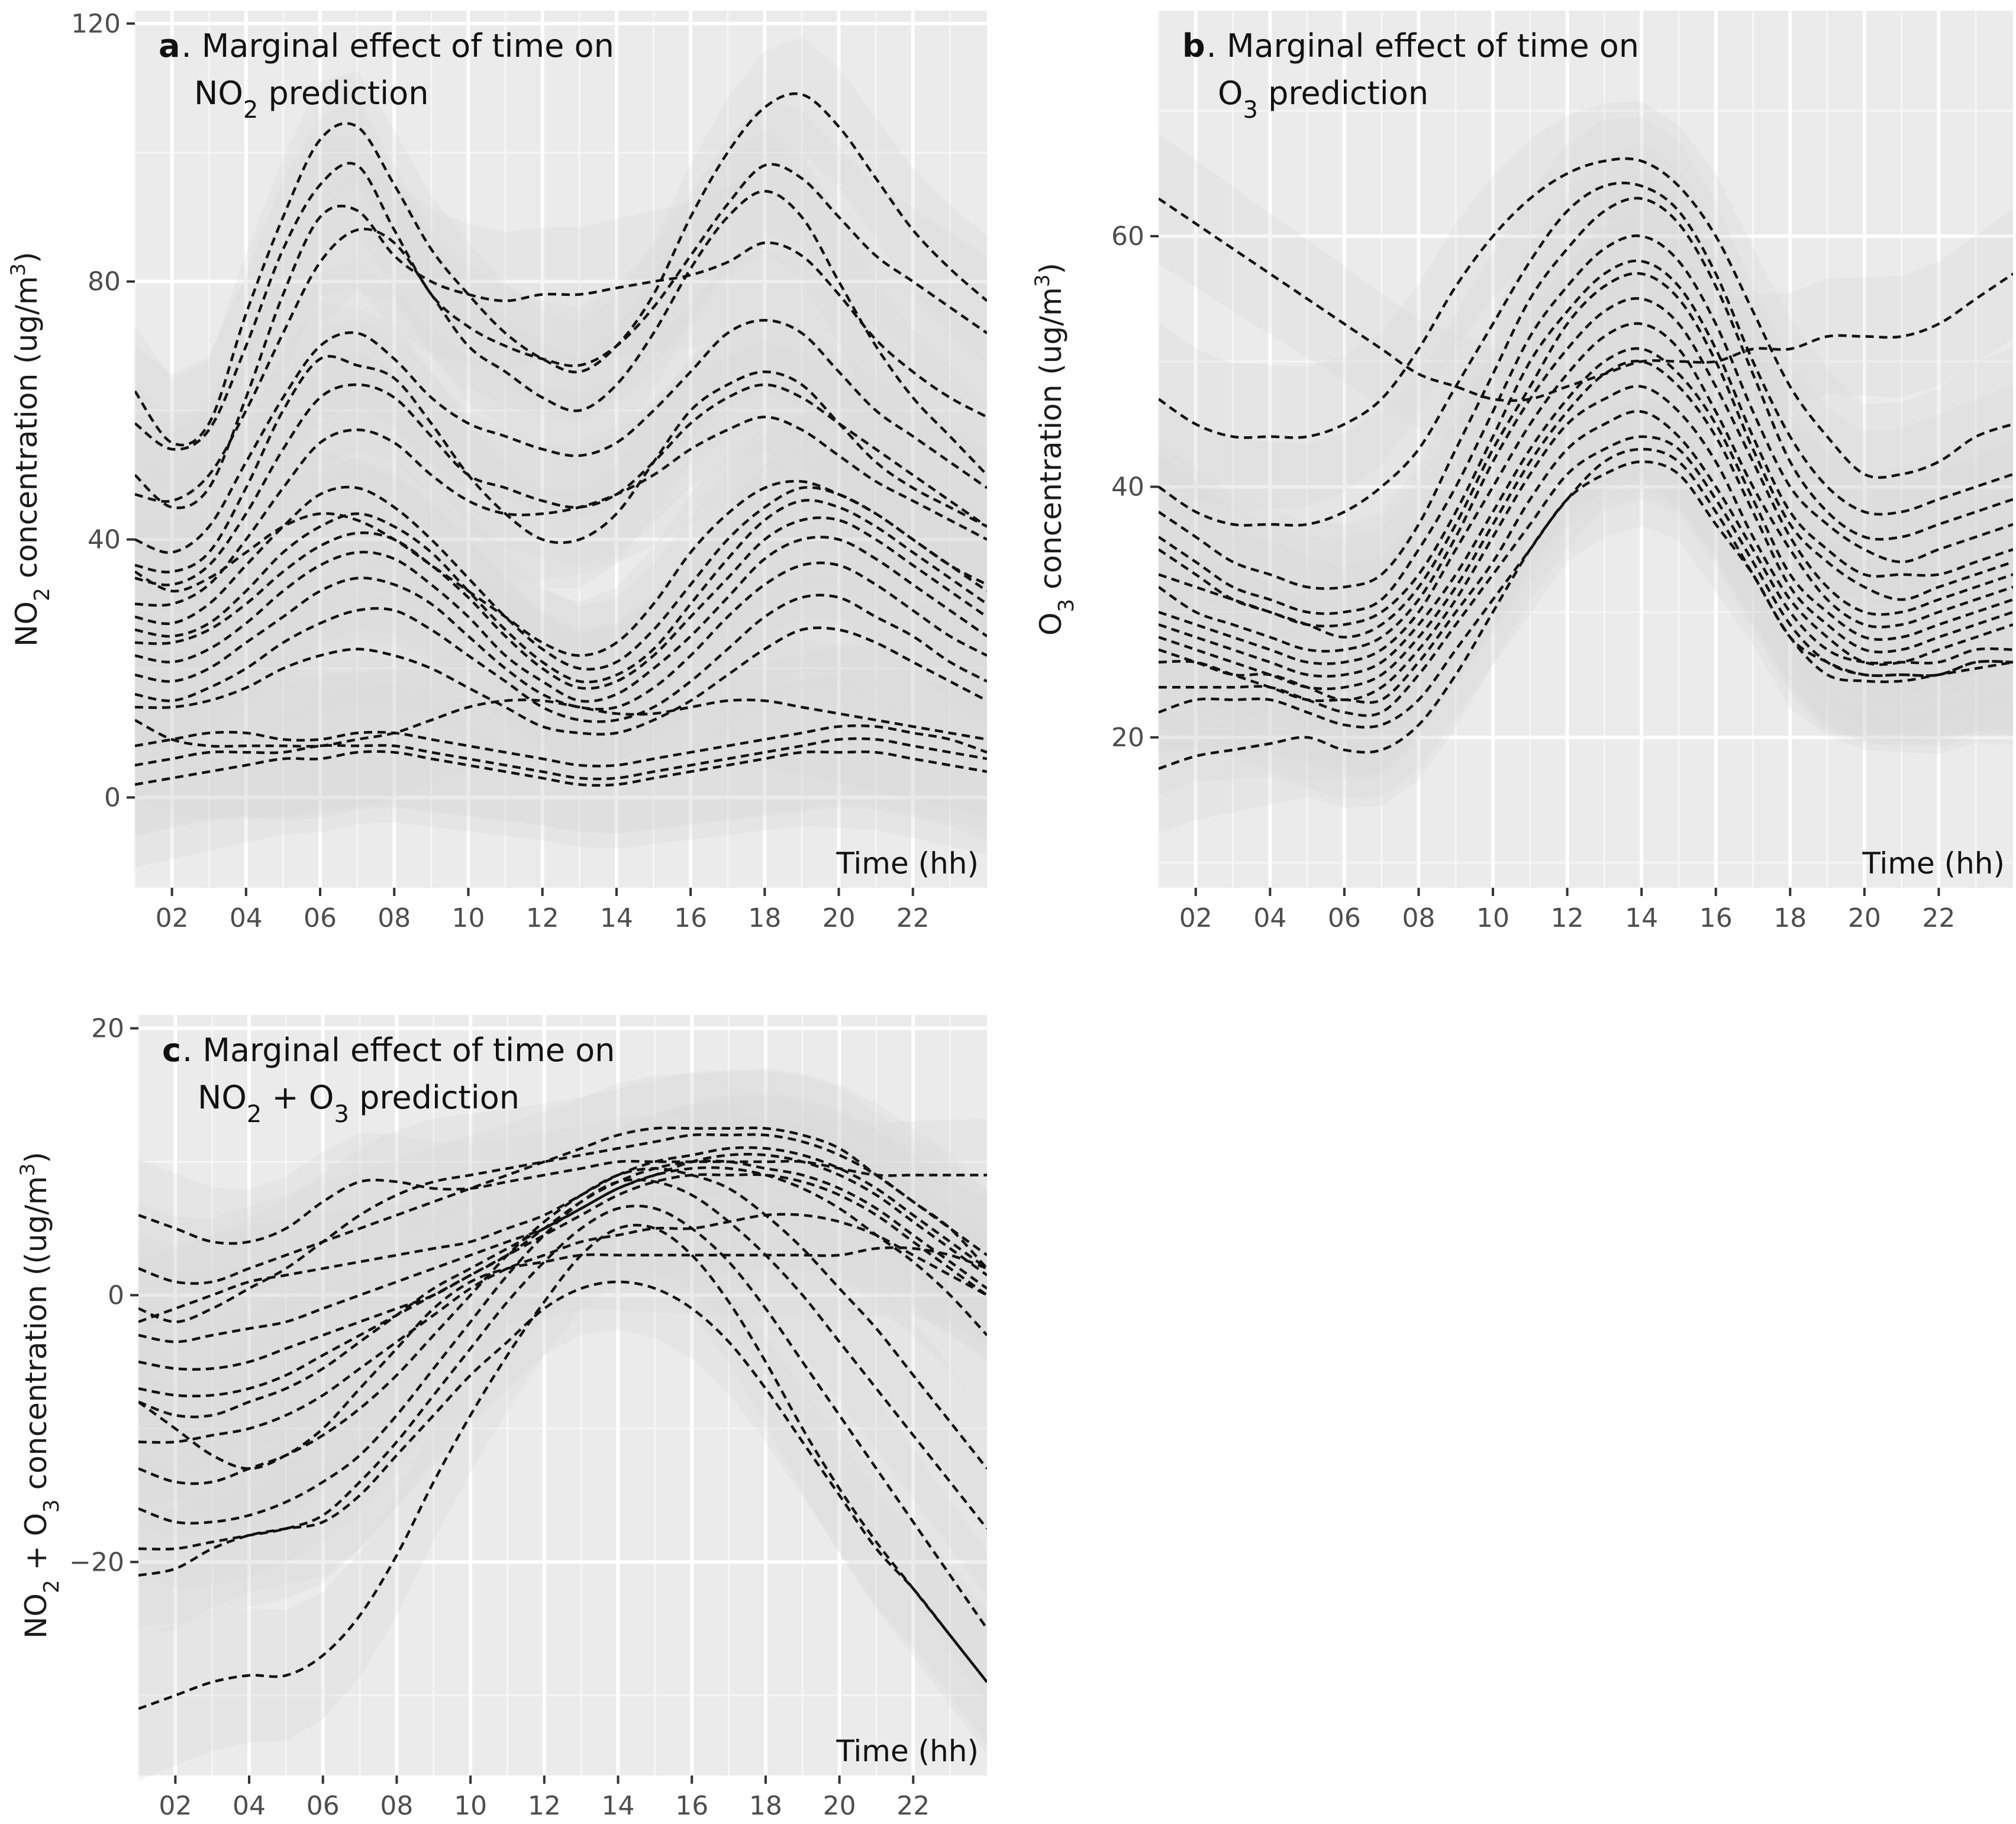 The image size is (2016, 1824). Describe the element at coordinates (690, 918) in the screenshot. I see `x-tick-label: 16` at that location.